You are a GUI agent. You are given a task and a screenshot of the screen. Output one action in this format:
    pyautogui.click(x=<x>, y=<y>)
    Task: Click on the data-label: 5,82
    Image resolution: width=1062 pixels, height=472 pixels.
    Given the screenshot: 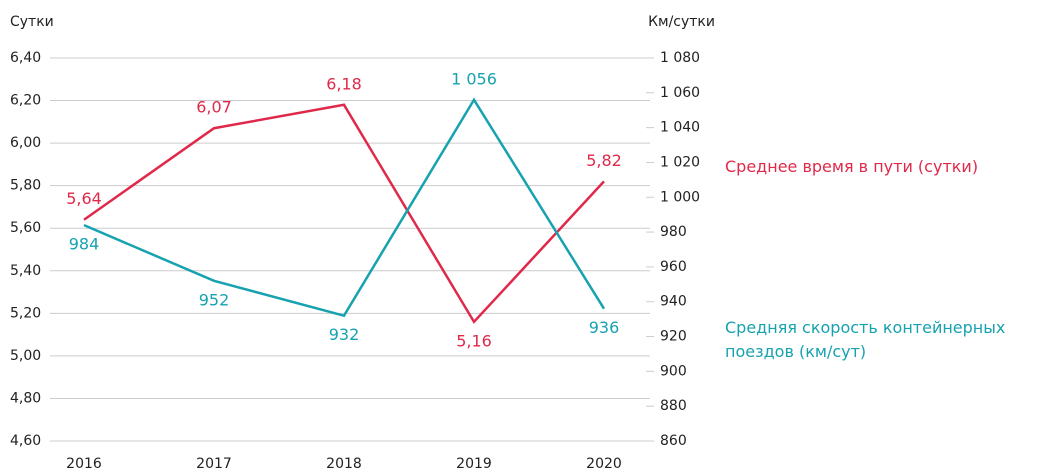 What is the action you would take?
    pyautogui.click(x=604, y=160)
    